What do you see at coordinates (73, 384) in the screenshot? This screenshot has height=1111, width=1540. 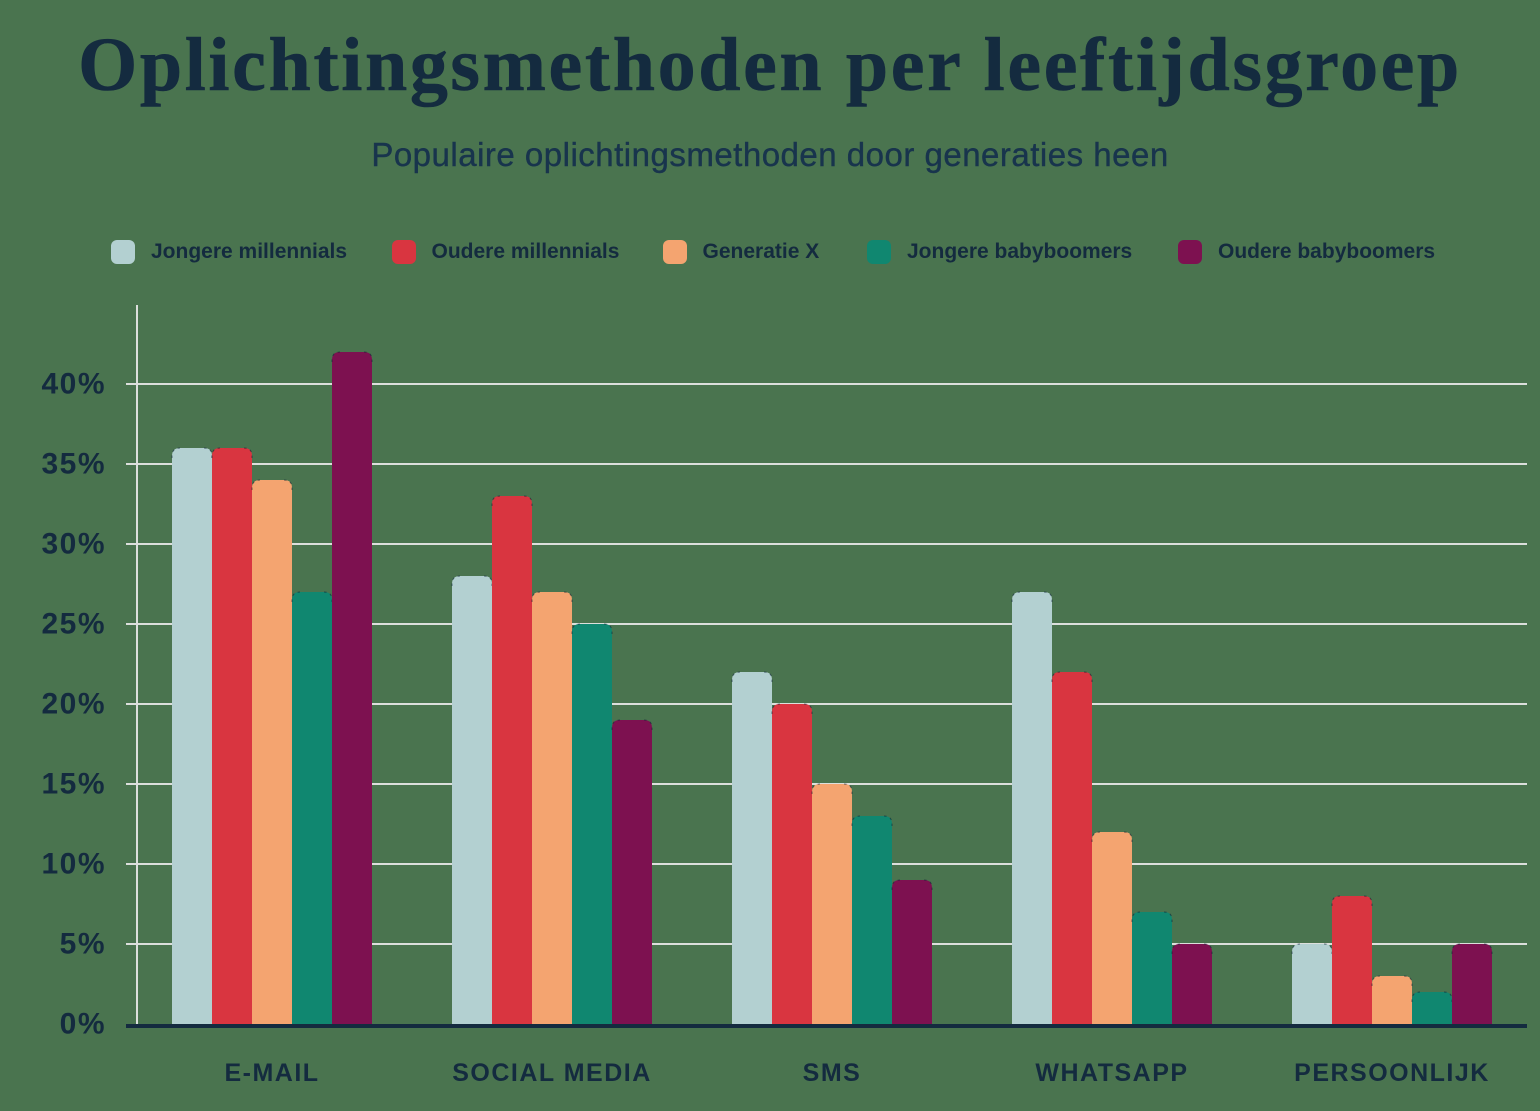 I see `svg-text: 40%` at bounding box center [73, 384].